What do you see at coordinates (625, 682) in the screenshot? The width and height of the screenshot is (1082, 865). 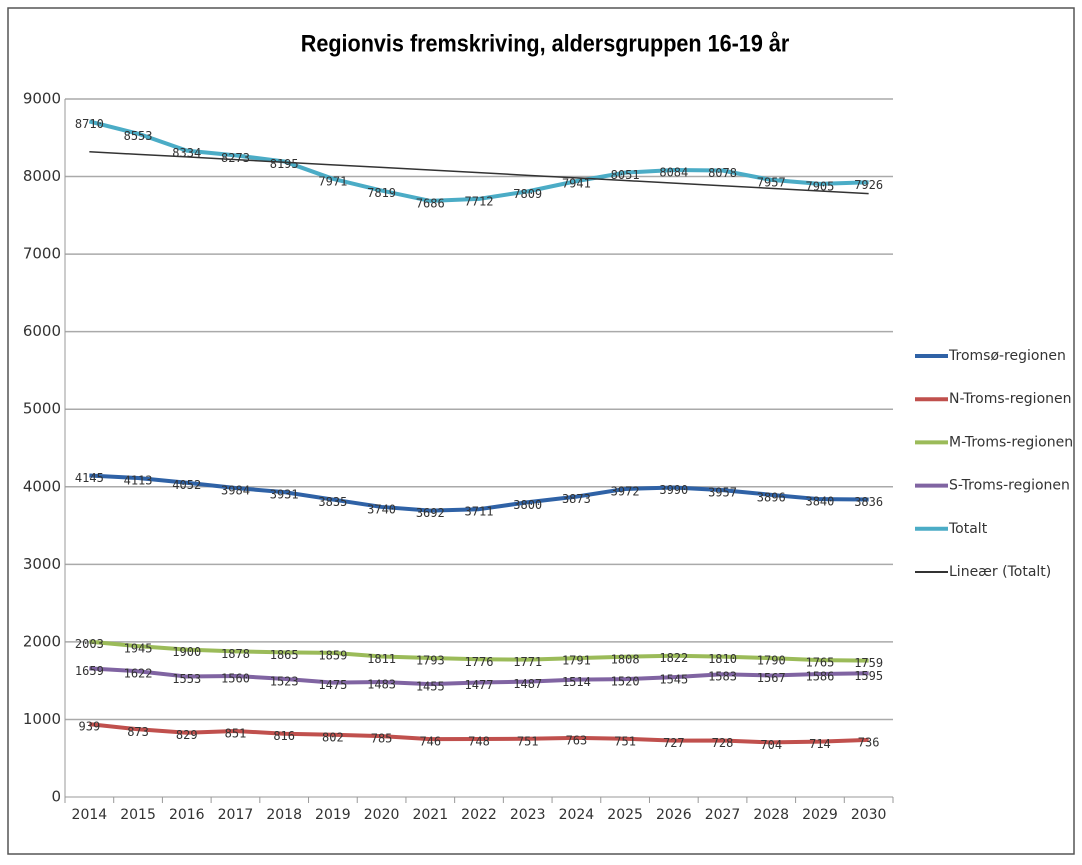 I see `data-label: 1520` at bounding box center [625, 682].